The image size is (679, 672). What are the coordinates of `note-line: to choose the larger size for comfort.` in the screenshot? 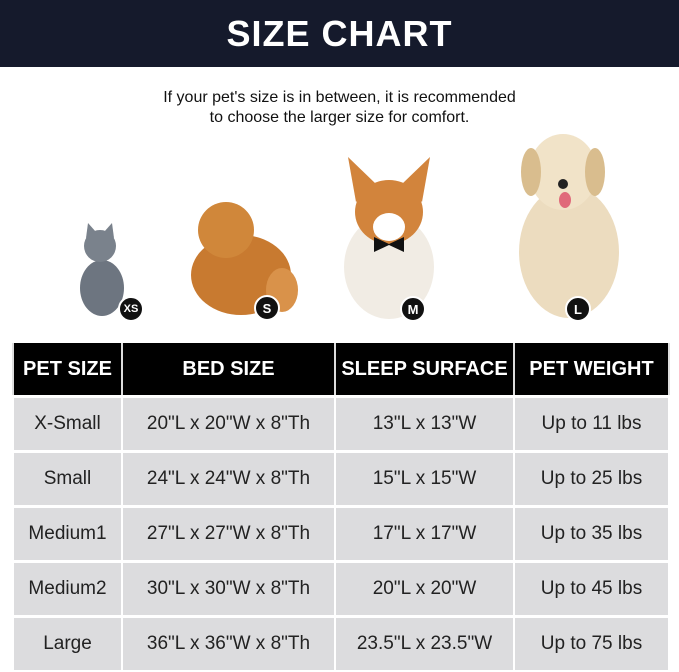 It's located at (339, 117).